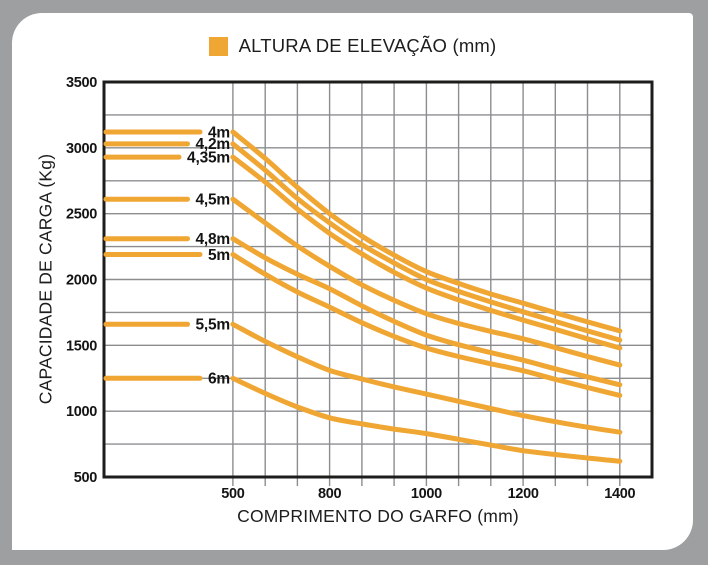 This screenshot has width=708, height=565. Describe the element at coordinates (219, 255) in the screenshot. I see `curve-label: 5m` at that location.